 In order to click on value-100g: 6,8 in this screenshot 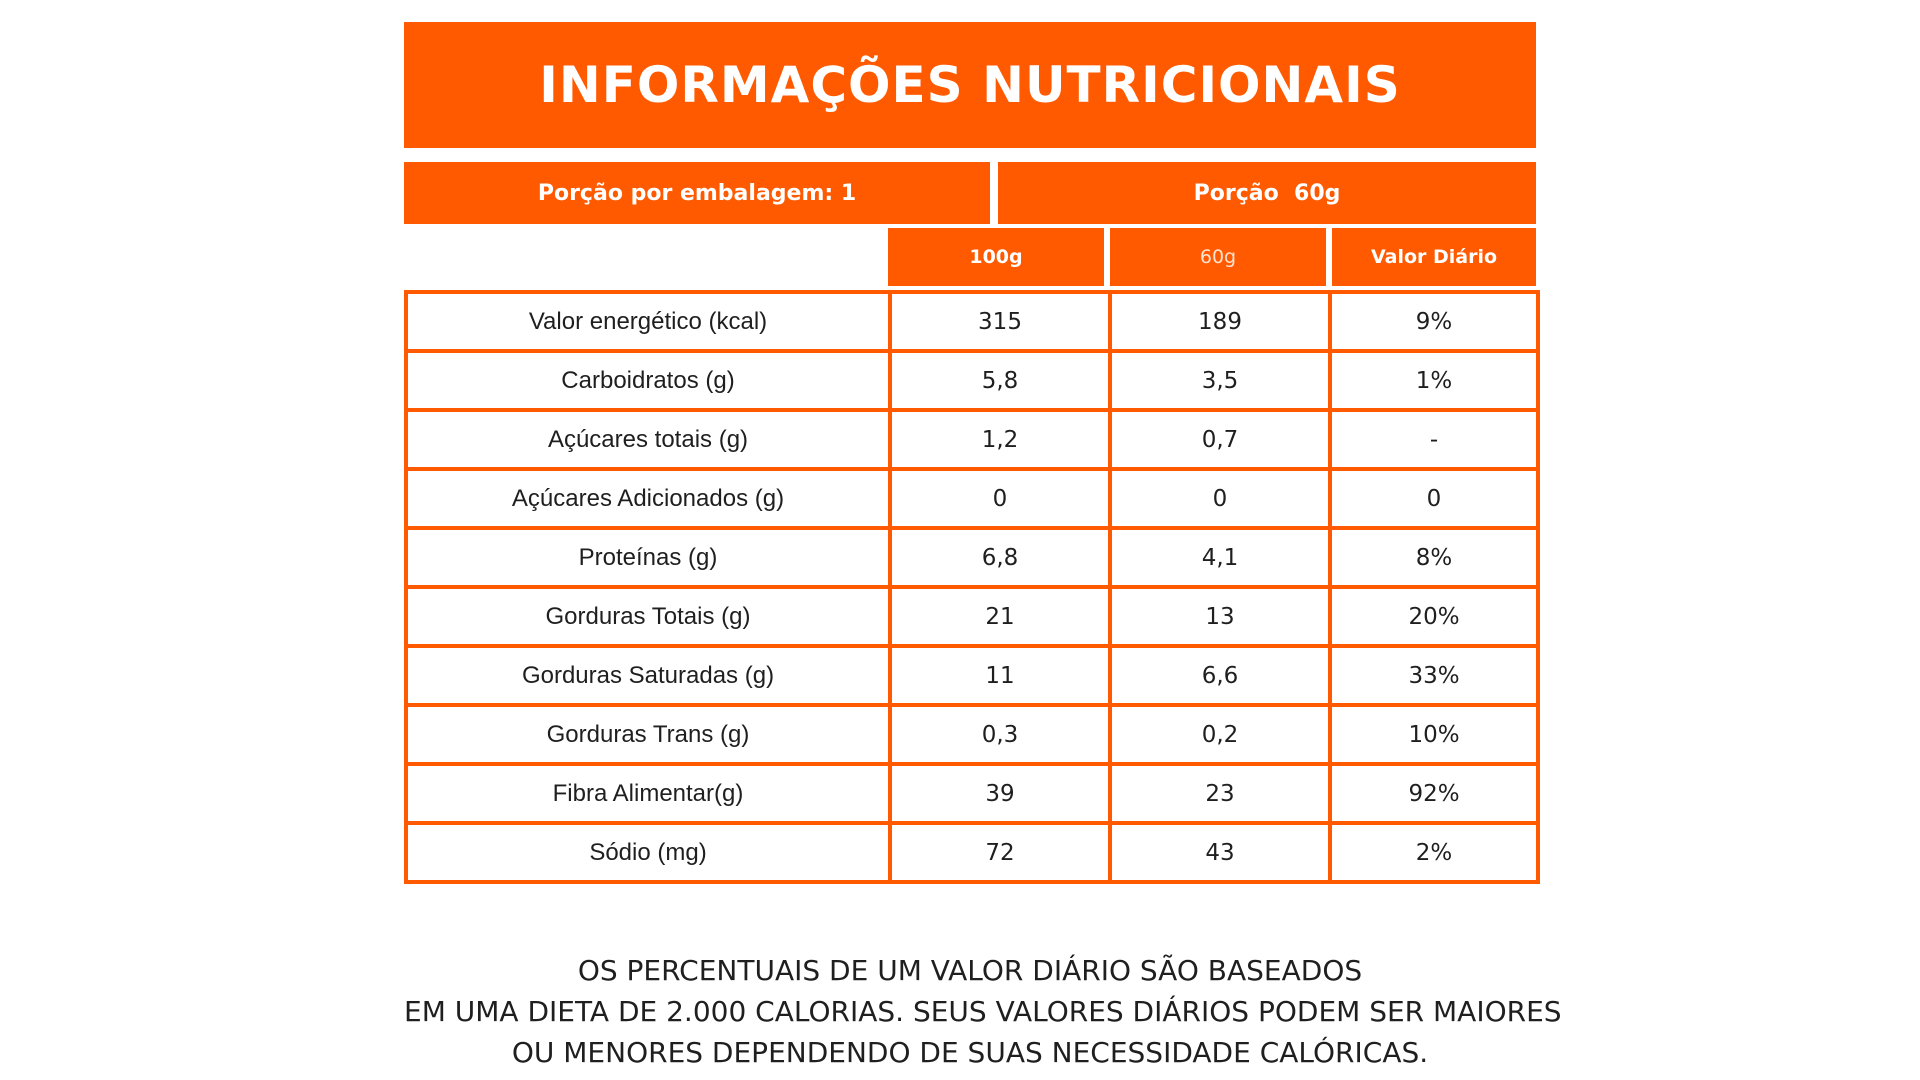, I will do `click(1000, 557)`.